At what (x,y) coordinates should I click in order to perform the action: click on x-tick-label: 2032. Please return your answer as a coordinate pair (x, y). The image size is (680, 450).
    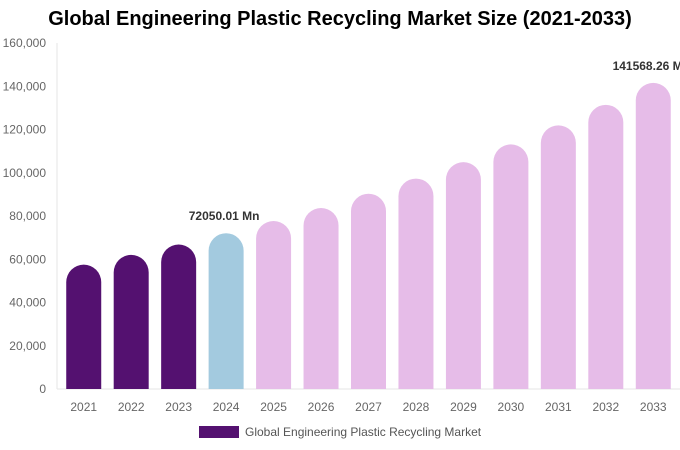
    Looking at the image, I should click on (605, 407).